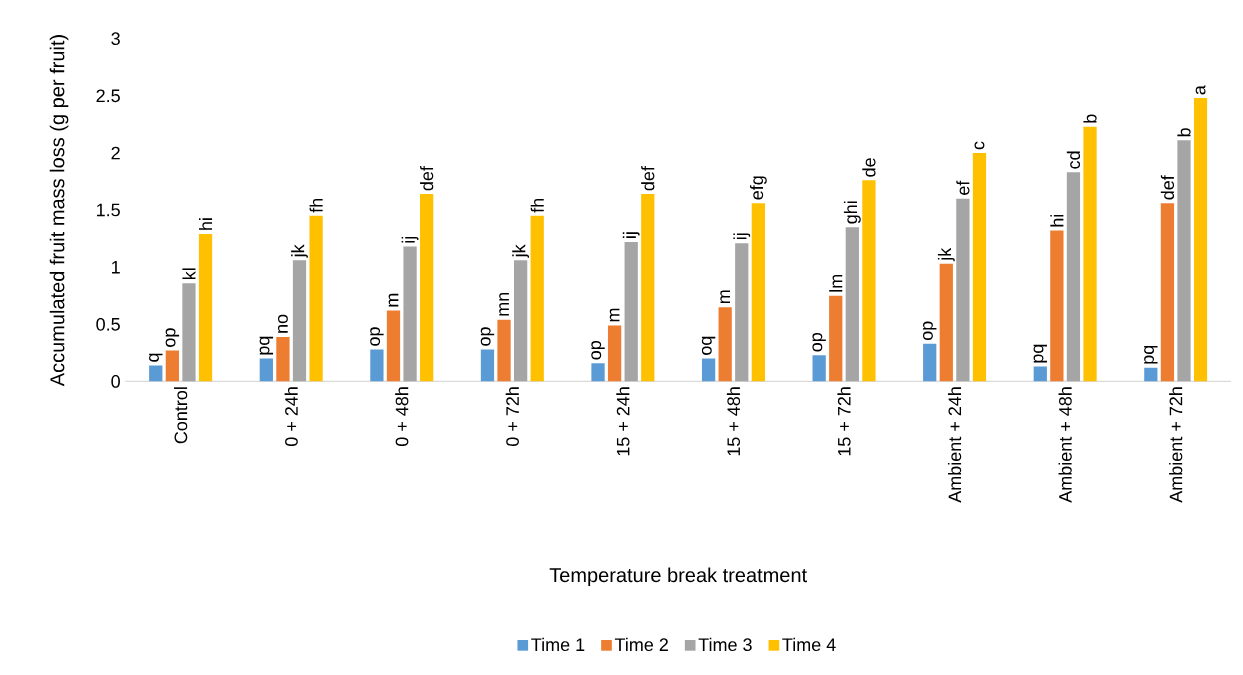 The height and width of the screenshot is (675, 1243). I want to click on y-tick-label: 3, so click(115, 39).